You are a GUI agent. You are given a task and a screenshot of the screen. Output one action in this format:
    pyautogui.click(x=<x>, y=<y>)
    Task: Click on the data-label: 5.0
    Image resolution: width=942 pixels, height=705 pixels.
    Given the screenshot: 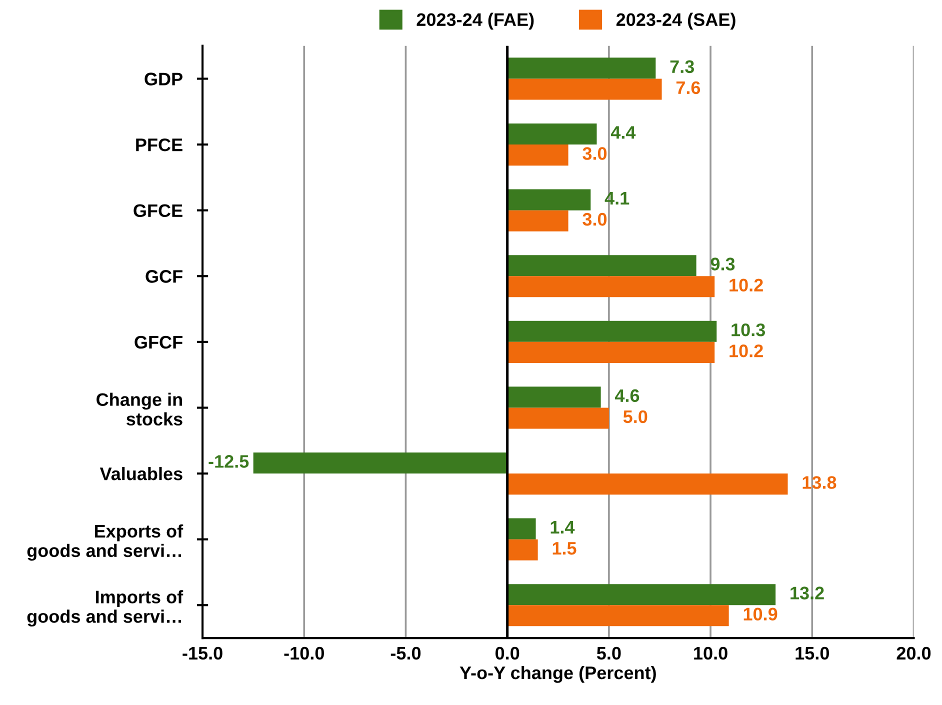 What is the action you would take?
    pyautogui.click(x=635, y=417)
    